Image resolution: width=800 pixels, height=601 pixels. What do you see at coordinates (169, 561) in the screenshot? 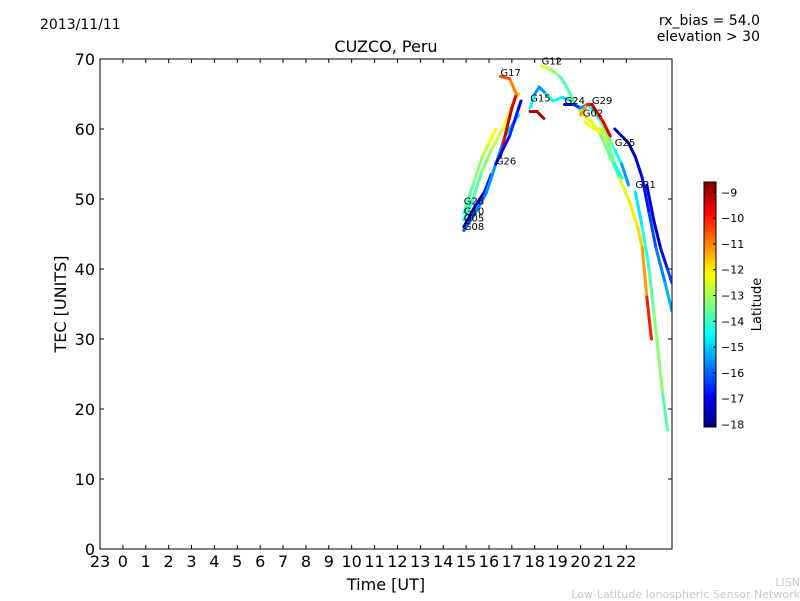
I see `x-tick-label: 2` at bounding box center [169, 561].